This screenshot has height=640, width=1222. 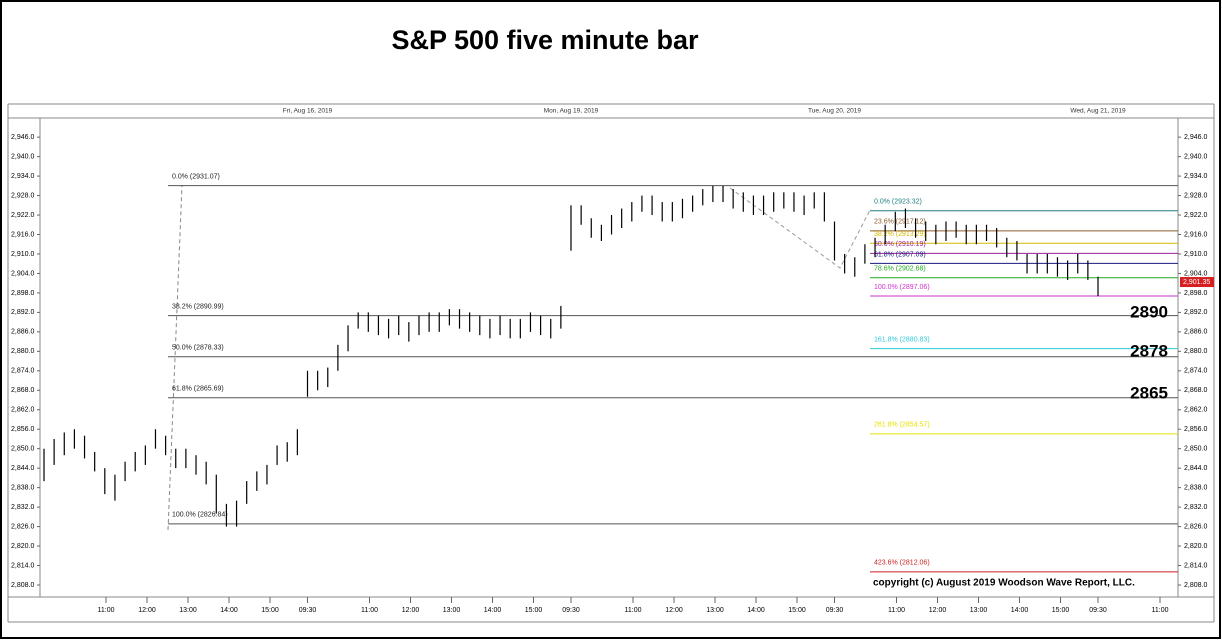 I want to click on fib-label: 0.0% (2931.07), so click(x=196, y=176).